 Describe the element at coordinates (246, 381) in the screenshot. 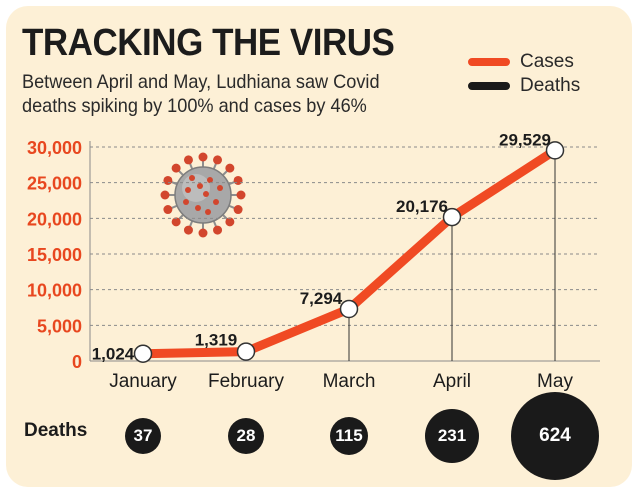

I see `x-tick-label: February` at that location.